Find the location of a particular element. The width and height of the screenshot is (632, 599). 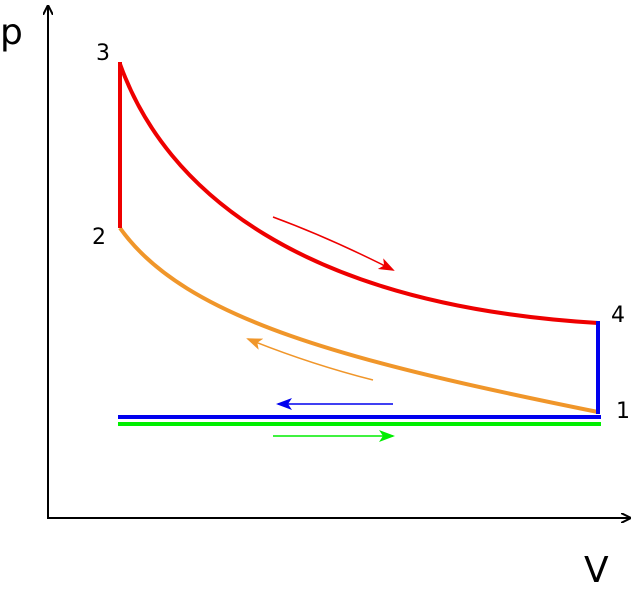

expansion-arrow is located at coordinates (333, 243).